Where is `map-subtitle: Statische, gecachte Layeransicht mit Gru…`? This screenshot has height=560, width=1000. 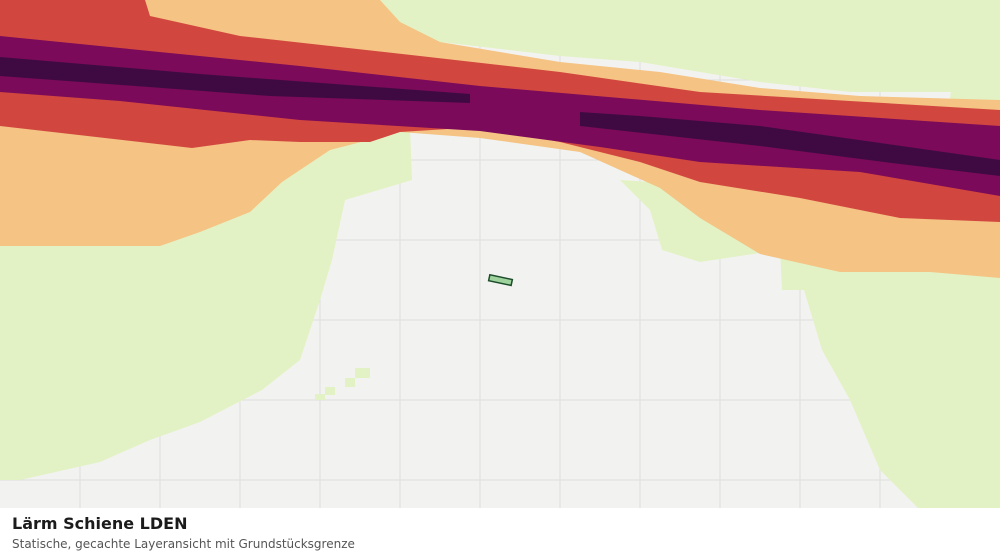 map-subtitle: Statische, gecachte Layeransicht mit Gru… is located at coordinates (183, 544).